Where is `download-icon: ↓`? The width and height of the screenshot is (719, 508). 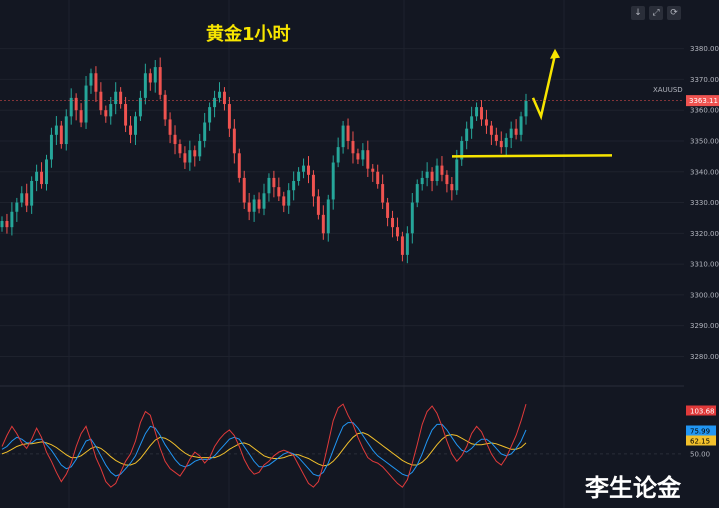 download-icon: ↓ is located at coordinates (638, 13).